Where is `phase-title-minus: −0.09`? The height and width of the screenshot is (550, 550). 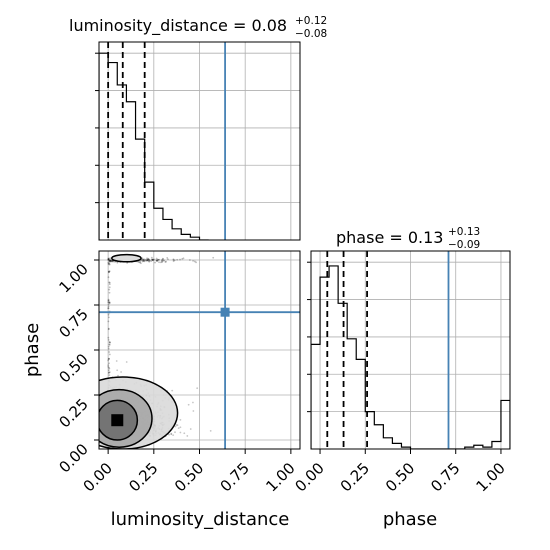
phase-title-minus: −0.09 is located at coordinates (464, 245).